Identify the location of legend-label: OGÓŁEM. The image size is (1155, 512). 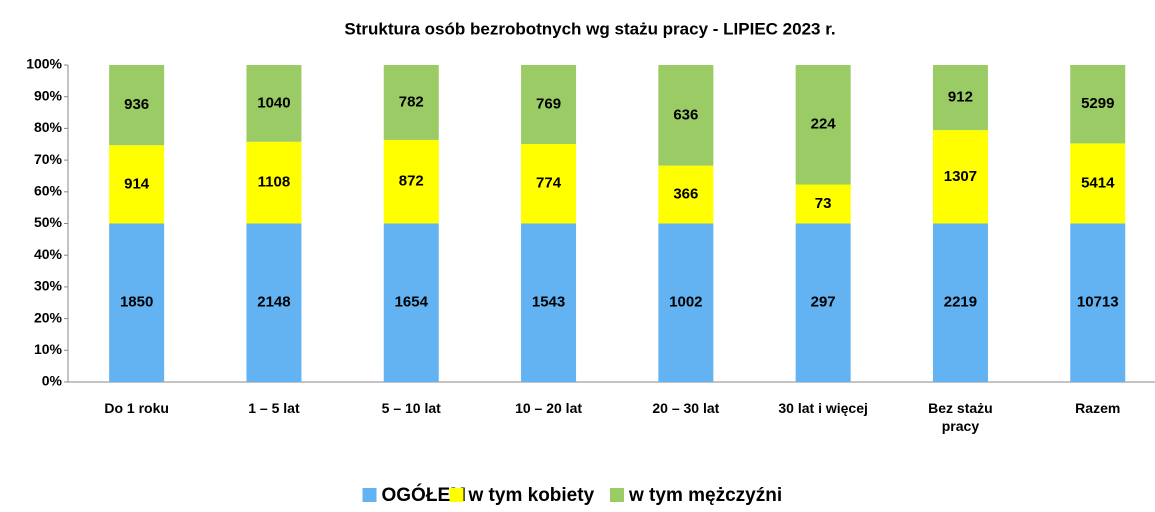
(424, 495).